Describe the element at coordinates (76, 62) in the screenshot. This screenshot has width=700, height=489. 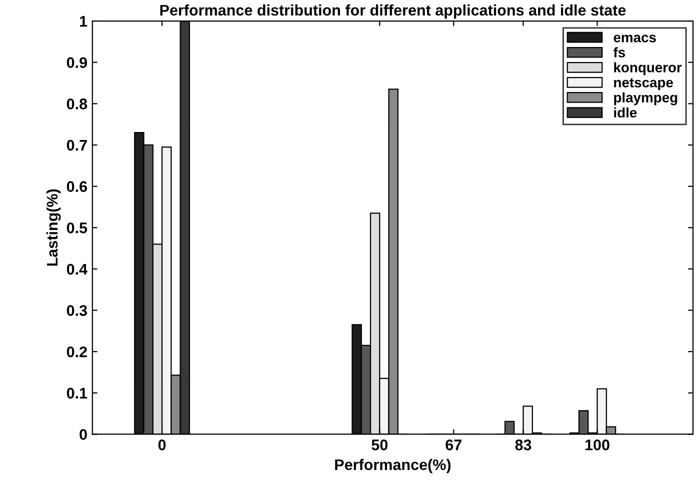
I see `y-tick-label: 0.9` at that location.